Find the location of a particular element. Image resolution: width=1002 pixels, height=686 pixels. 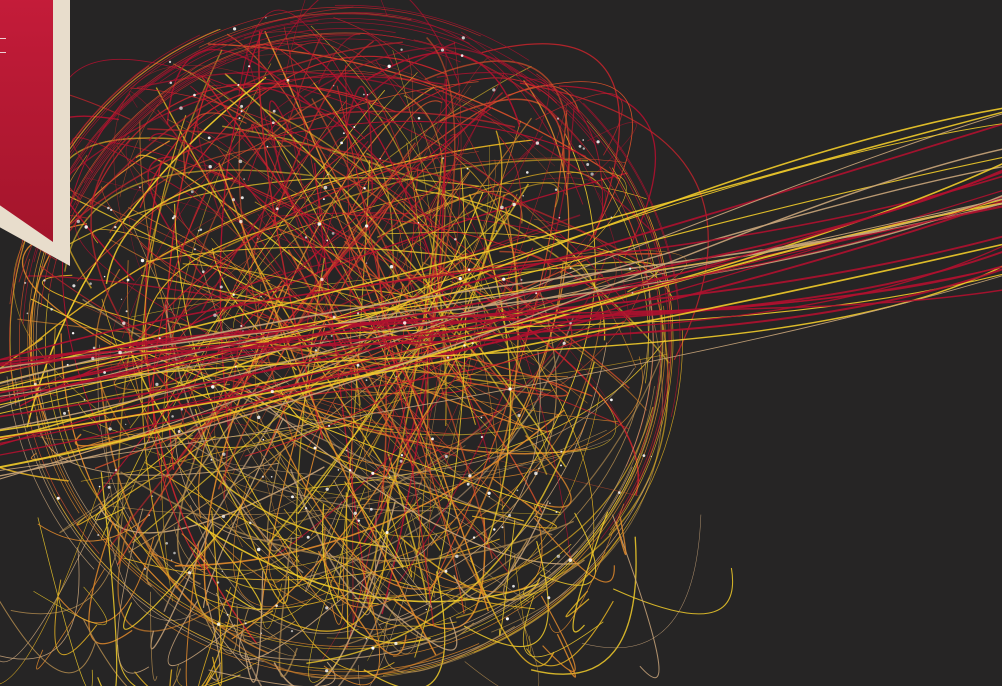

banner-ribbon is located at coordinates (26, 121).